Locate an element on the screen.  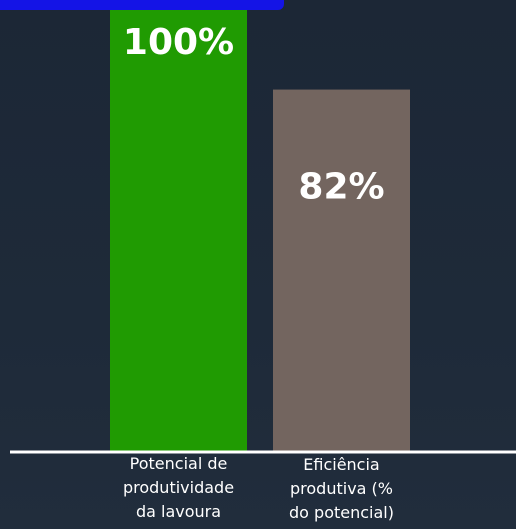
x-tick-label-1: Potencial de produtividade da lavoura is located at coordinates (178, 487).